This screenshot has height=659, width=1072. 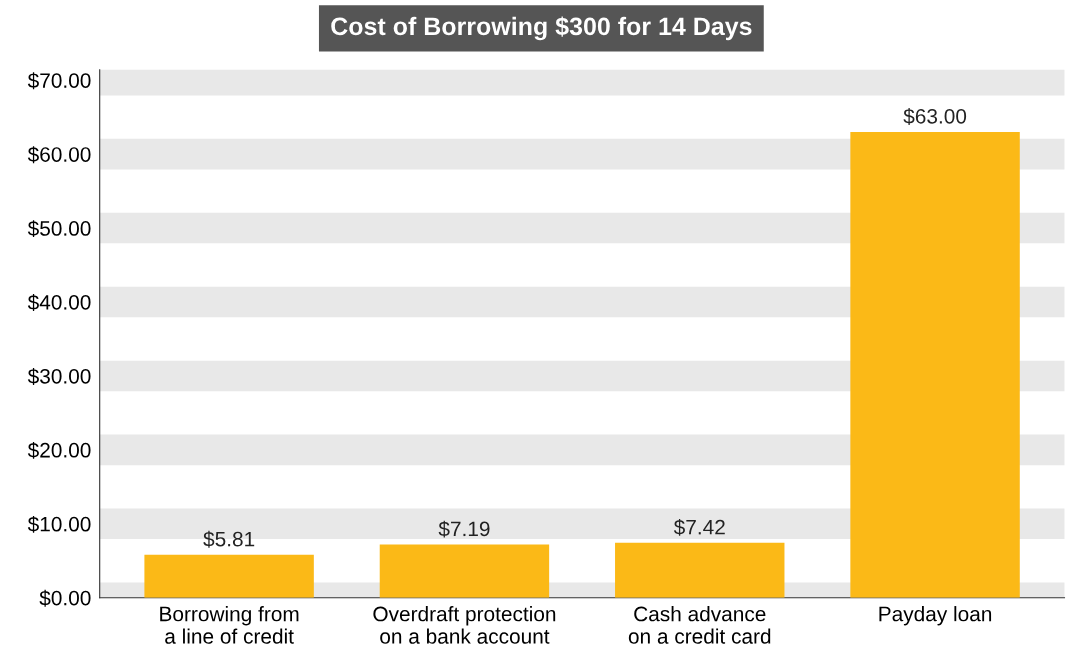 What do you see at coordinates (59, 155) in the screenshot?
I see `y-tick-label: $60.00` at bounding box center [59, 155].